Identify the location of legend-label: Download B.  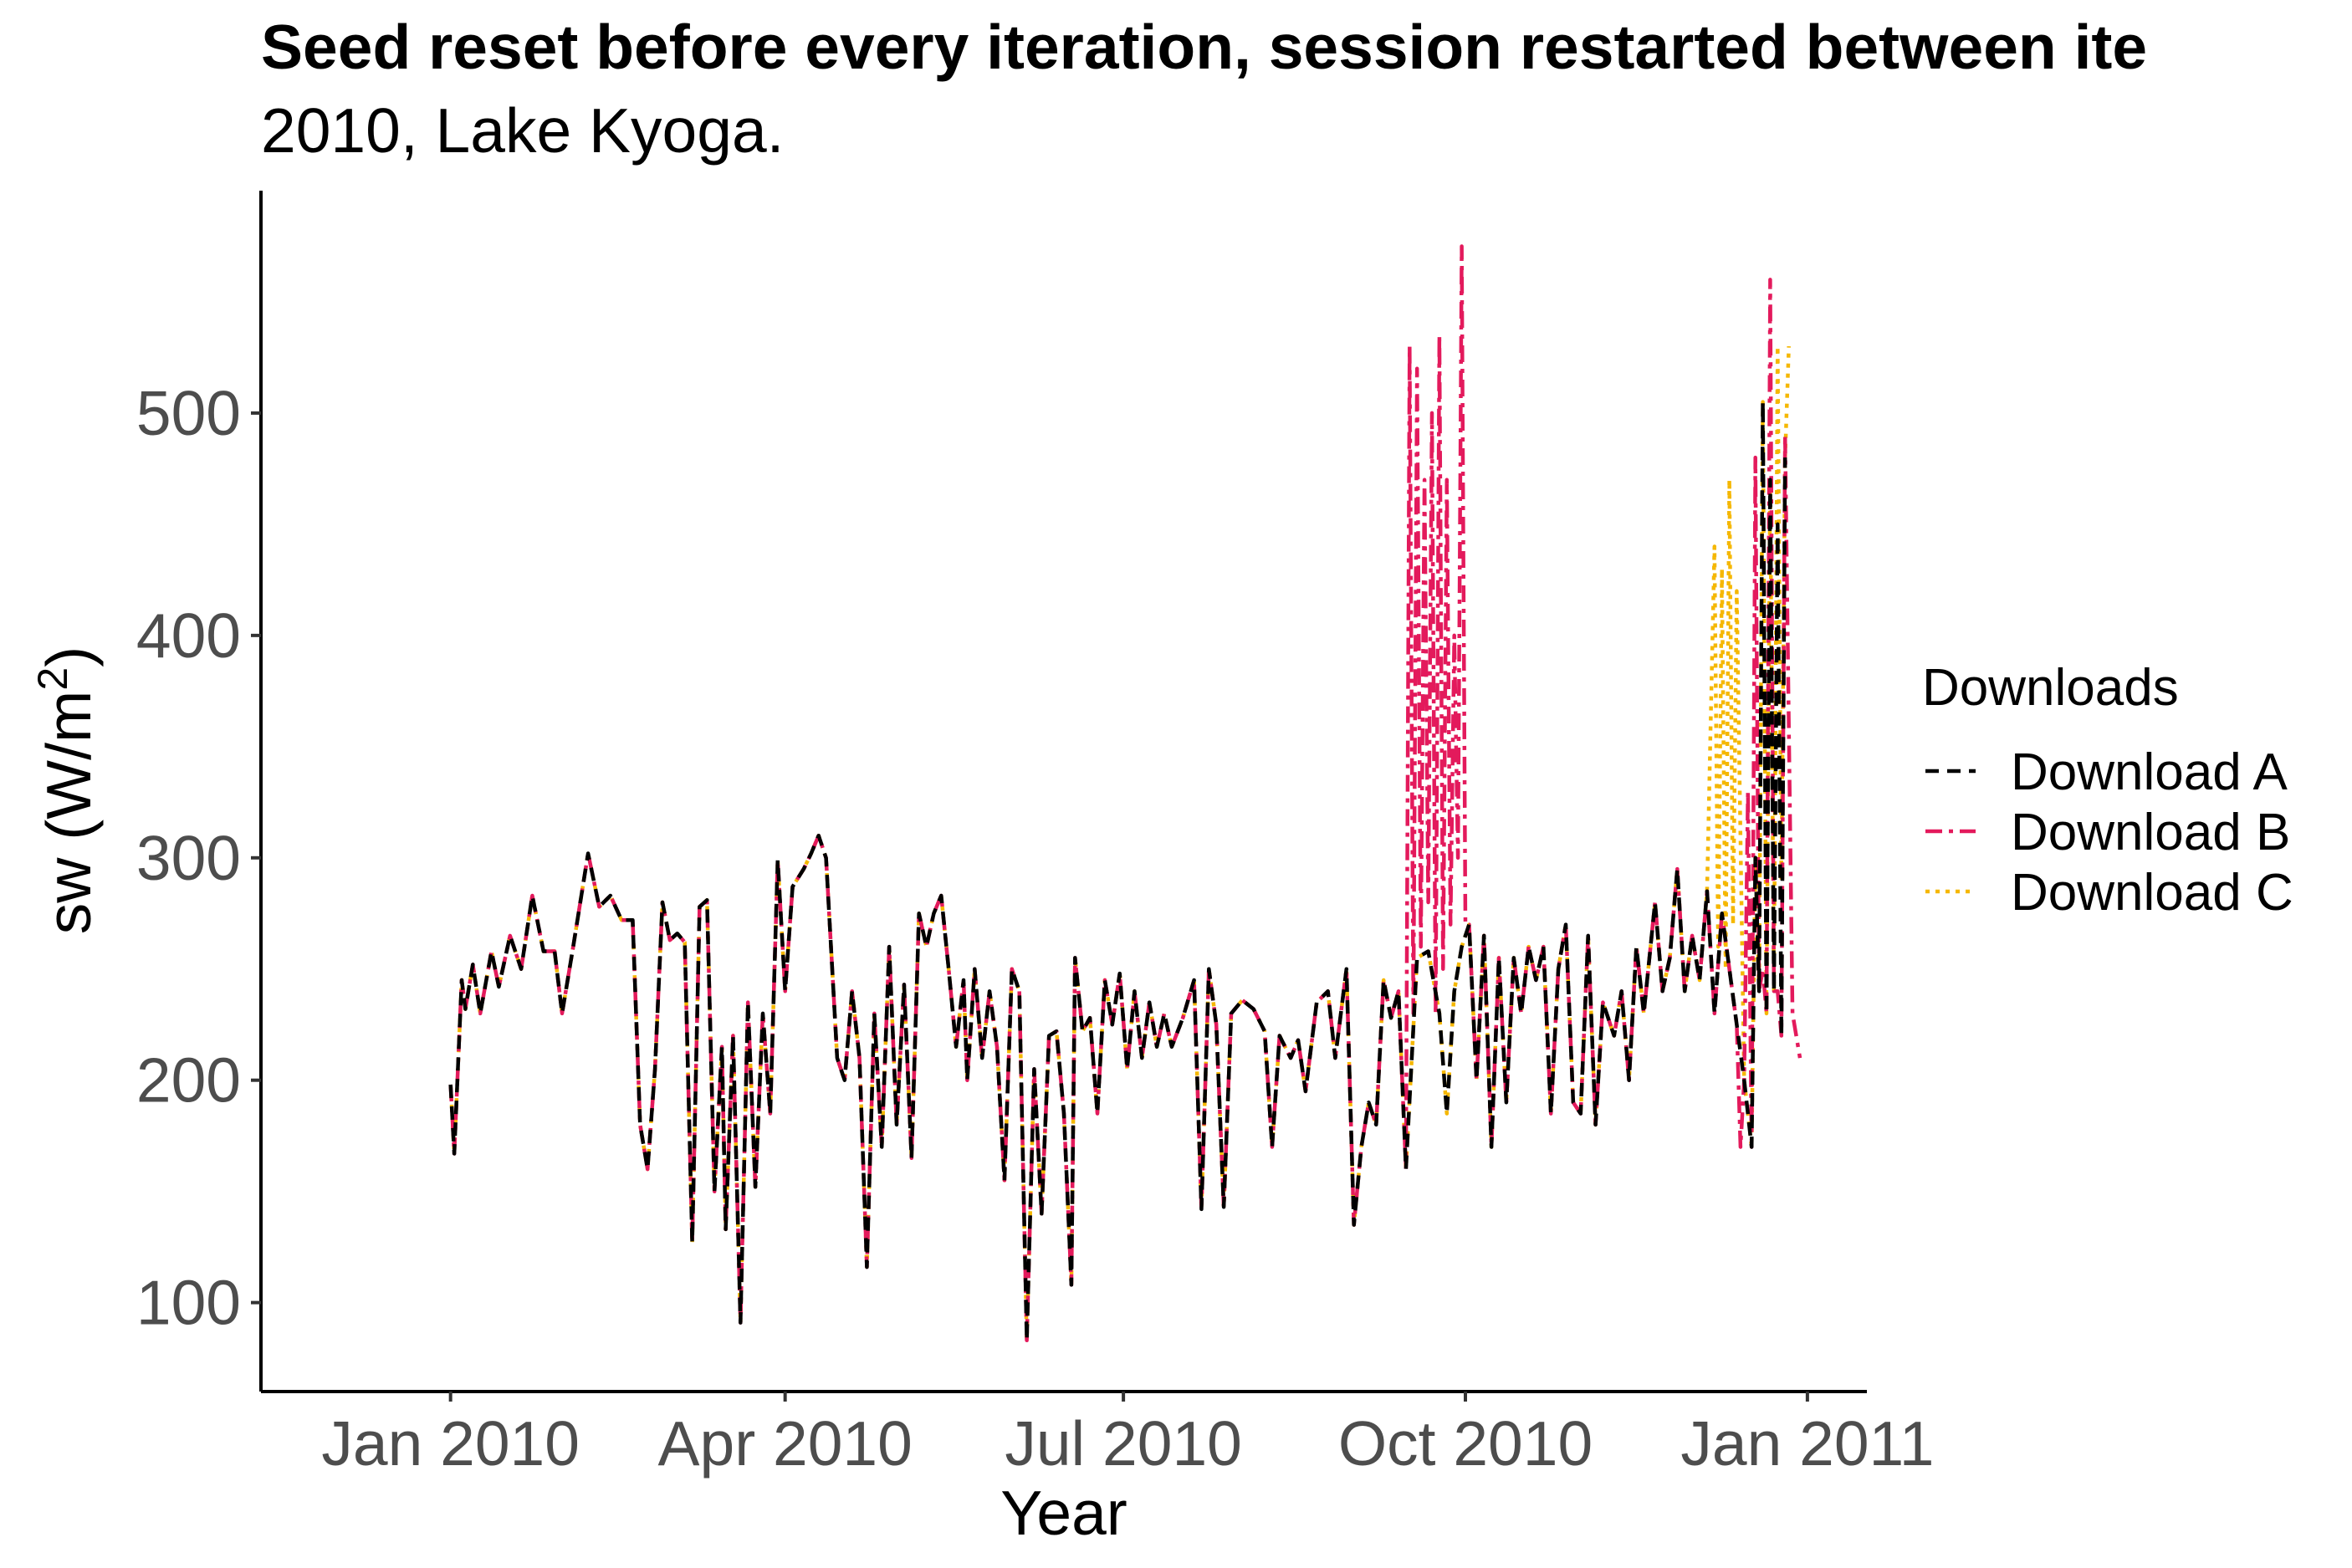
(2150, 832).